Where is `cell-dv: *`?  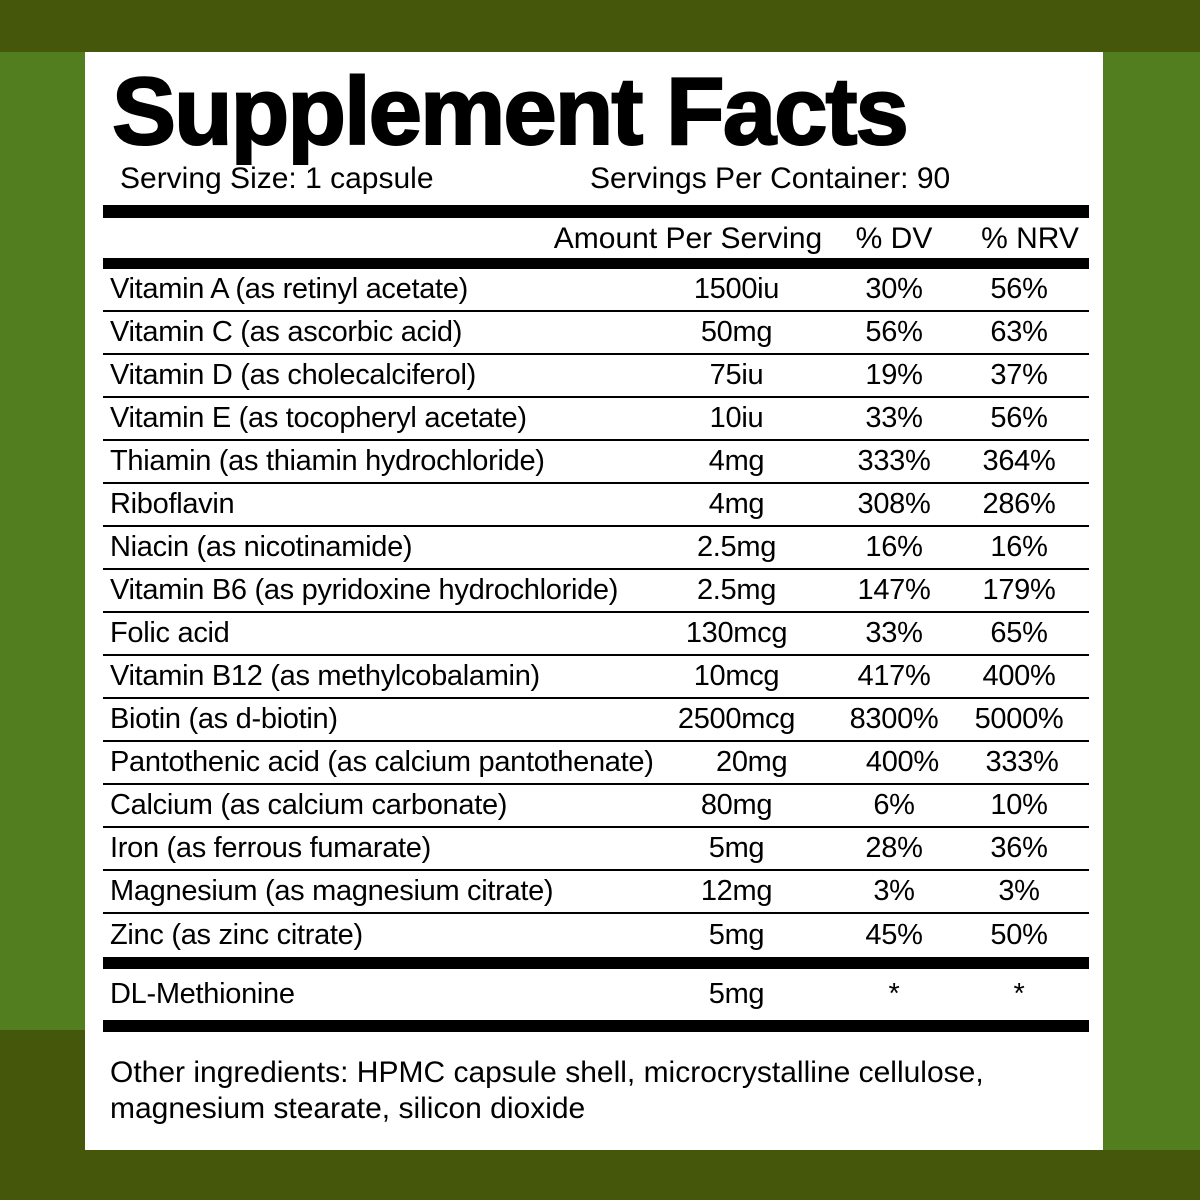
cell-dv: * is located at coordinates (894, 994).